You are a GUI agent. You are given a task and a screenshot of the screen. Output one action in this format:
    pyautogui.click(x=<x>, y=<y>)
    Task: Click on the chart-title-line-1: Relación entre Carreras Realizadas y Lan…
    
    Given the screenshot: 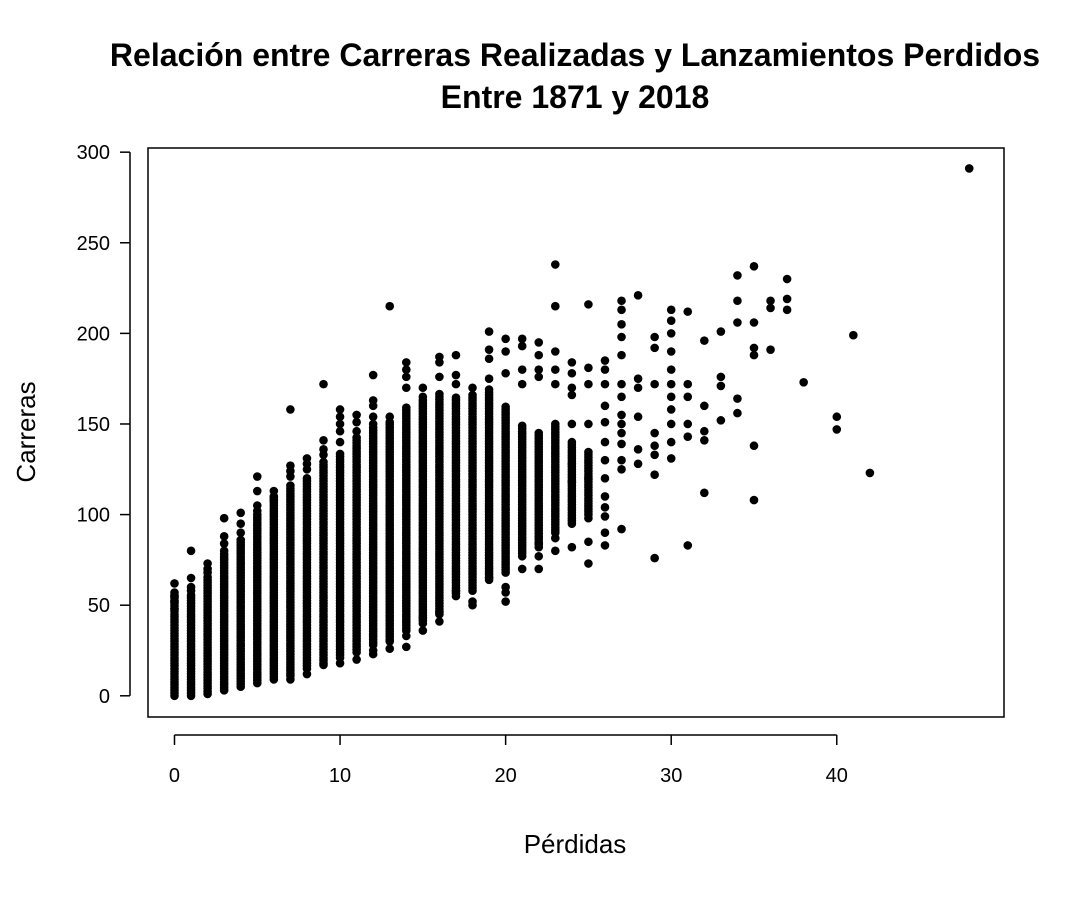 What is the action you would take?
    pyautogui.click(x=575, y=55)
    